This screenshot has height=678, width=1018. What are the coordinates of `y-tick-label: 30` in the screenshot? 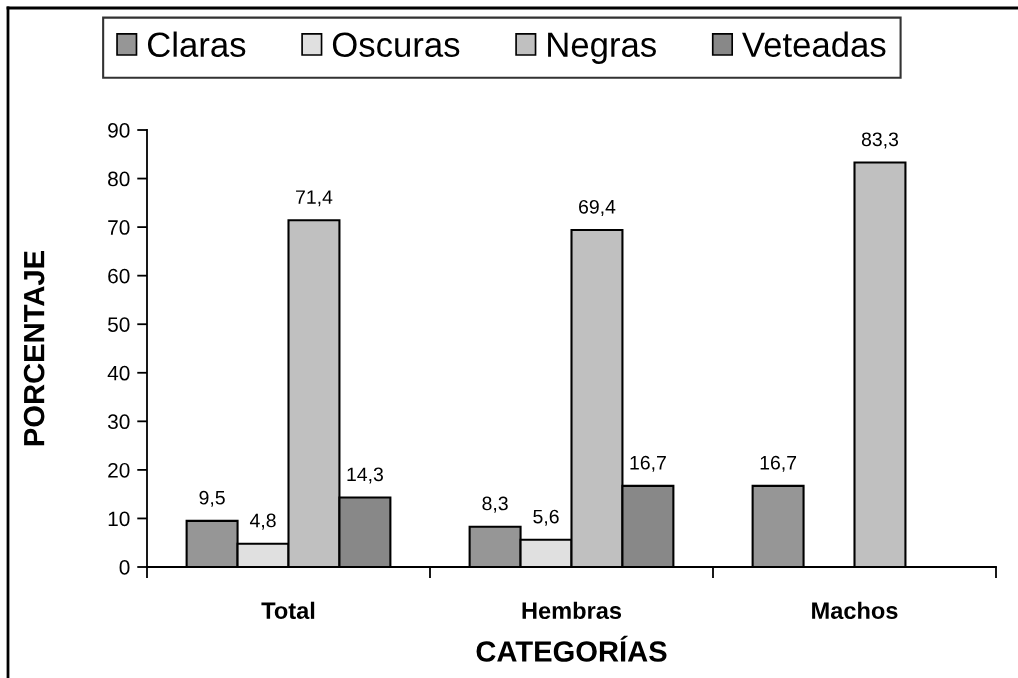 It's located at (118, 422).